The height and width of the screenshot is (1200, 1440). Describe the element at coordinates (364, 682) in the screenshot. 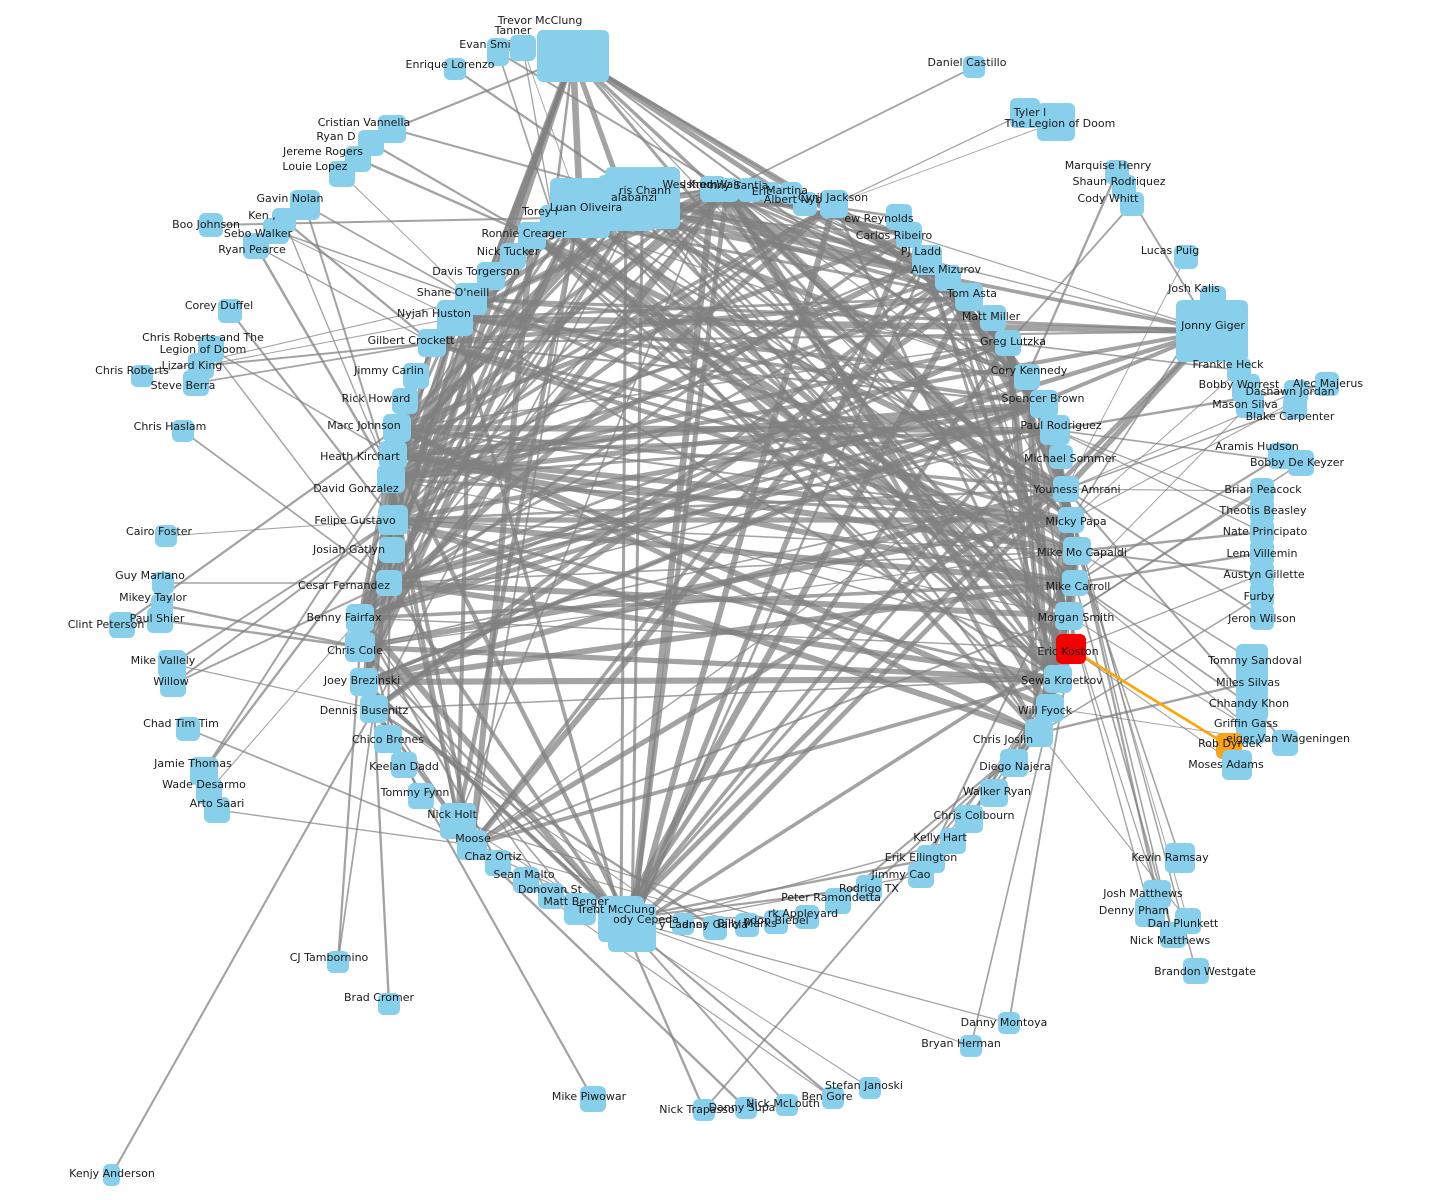

I see `graph-node-joey-brezinski` at that location.